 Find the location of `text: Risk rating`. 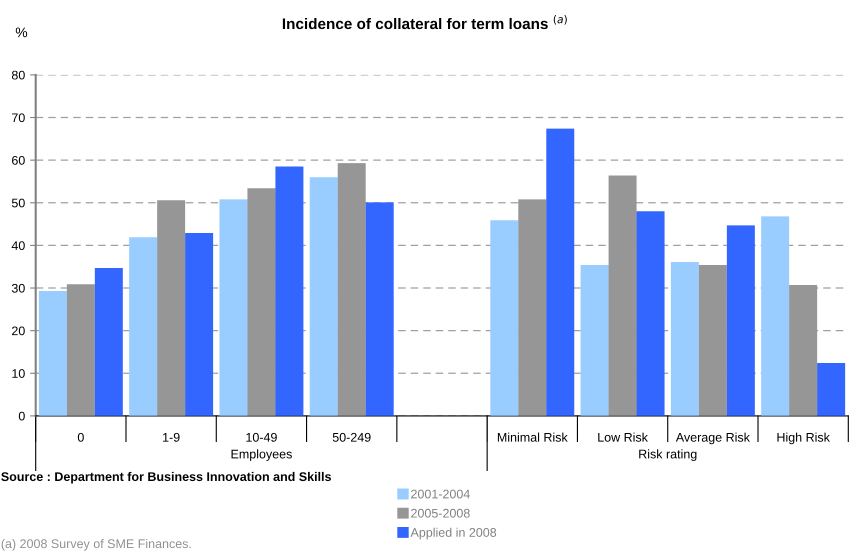

text: Risk rating is located at coordinates (667, 455).